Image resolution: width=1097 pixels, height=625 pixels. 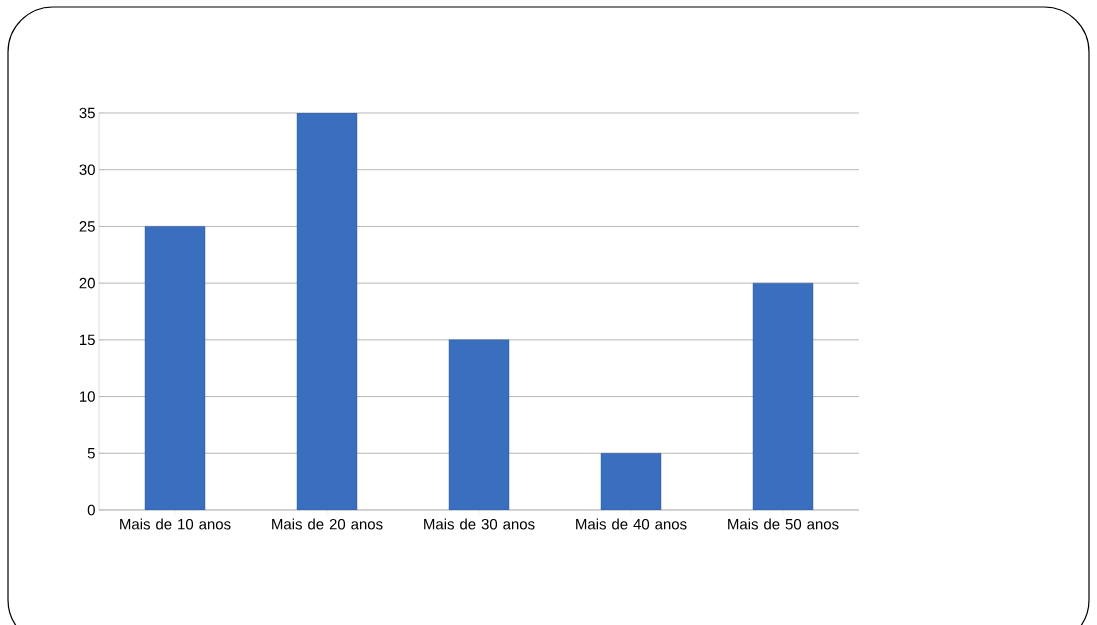 I want to click on y-tick-label: 25, so click(x=87, y=226).